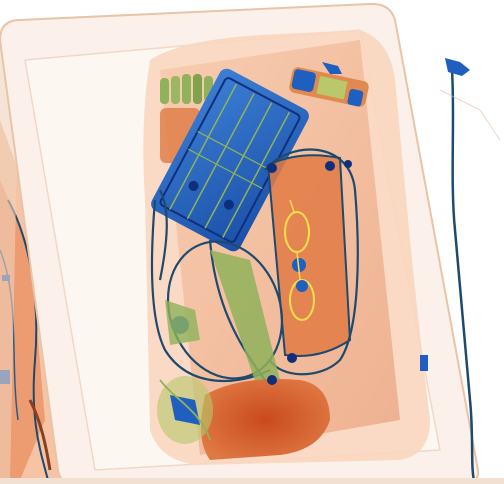 Image resolution: width=504 pixels, height=484 pixels. I want to click on battery-object, so click(329, 87).